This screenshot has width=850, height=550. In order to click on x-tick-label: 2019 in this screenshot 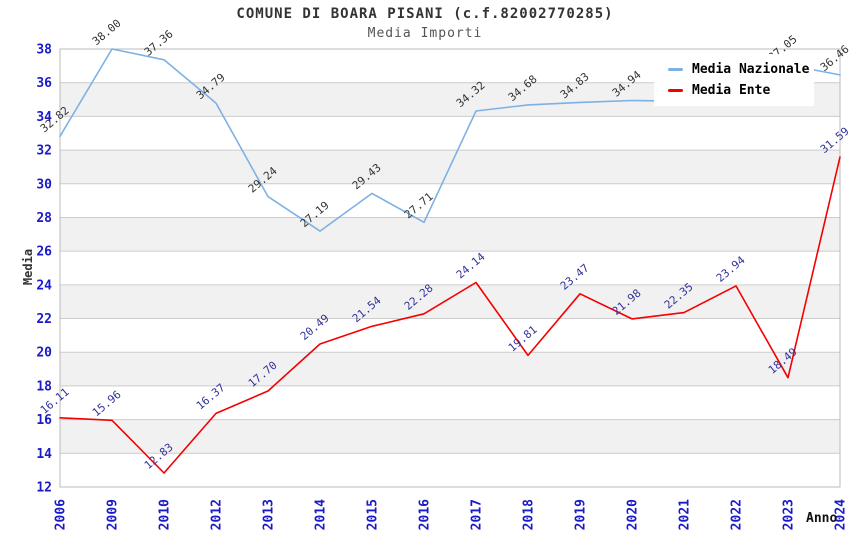, I will do `click(581, 514)`.